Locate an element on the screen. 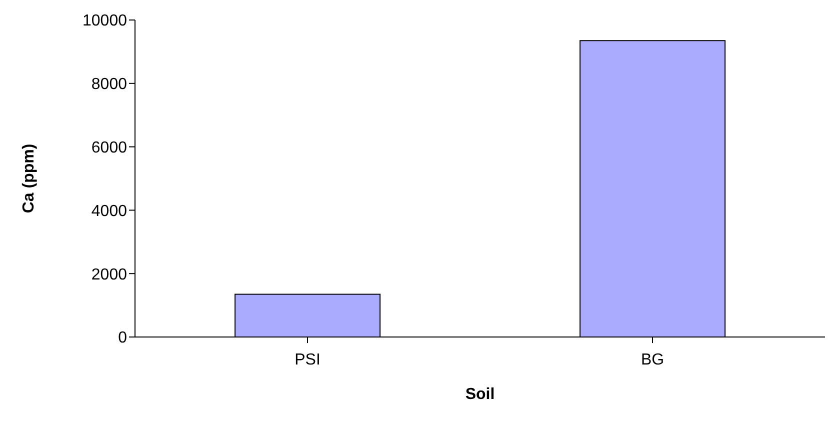  y-tick-label: 2000 is located at coordinates (109, 275).